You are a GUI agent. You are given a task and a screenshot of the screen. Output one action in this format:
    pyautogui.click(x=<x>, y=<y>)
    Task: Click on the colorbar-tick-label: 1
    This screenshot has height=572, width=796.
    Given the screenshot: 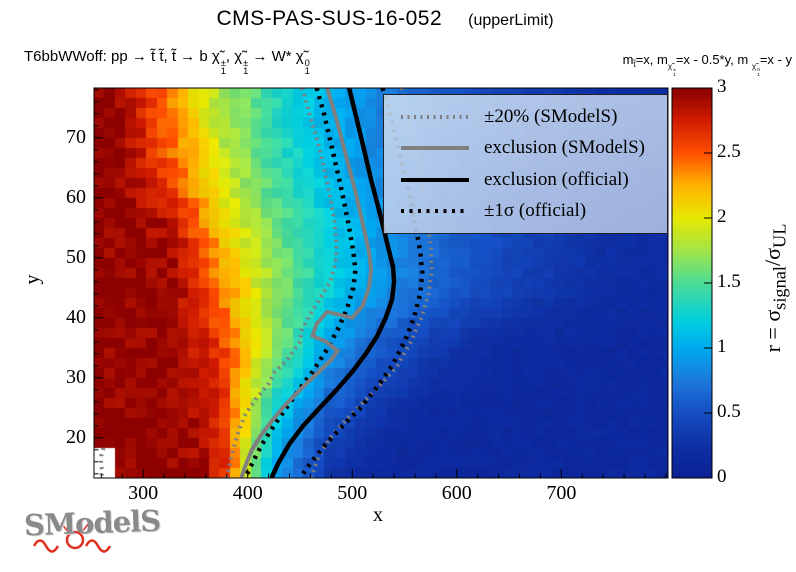 What is the action you would take?
    pyautogui.click(x=722, y=346)
    